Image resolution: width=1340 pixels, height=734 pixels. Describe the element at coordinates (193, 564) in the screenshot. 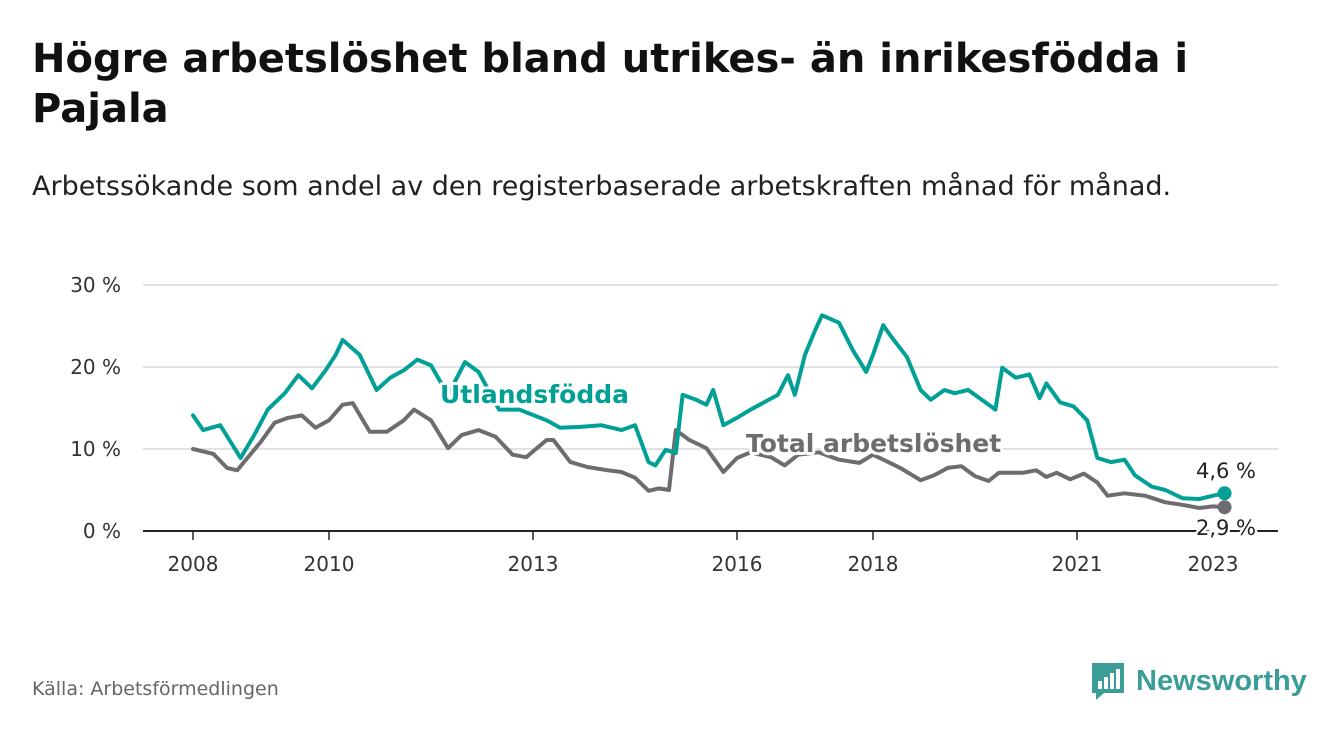

I see `x-tick-label: 2008` at that location.